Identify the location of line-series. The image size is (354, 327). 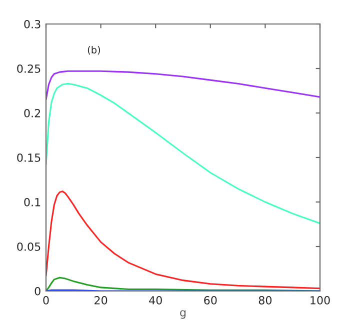
(183, 85).